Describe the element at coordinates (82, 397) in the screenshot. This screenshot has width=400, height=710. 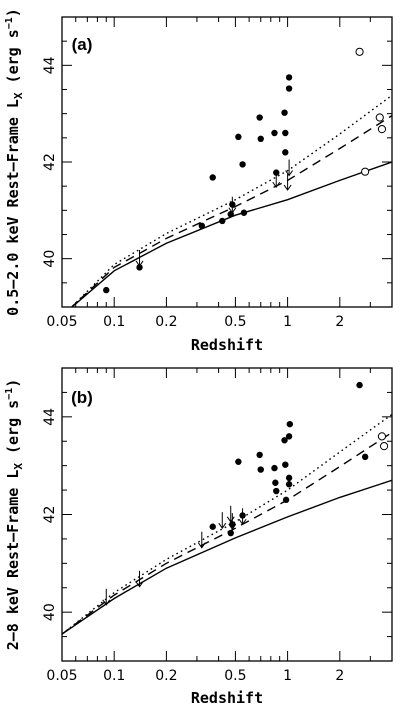
I see `panel-label: (b)` at that location.